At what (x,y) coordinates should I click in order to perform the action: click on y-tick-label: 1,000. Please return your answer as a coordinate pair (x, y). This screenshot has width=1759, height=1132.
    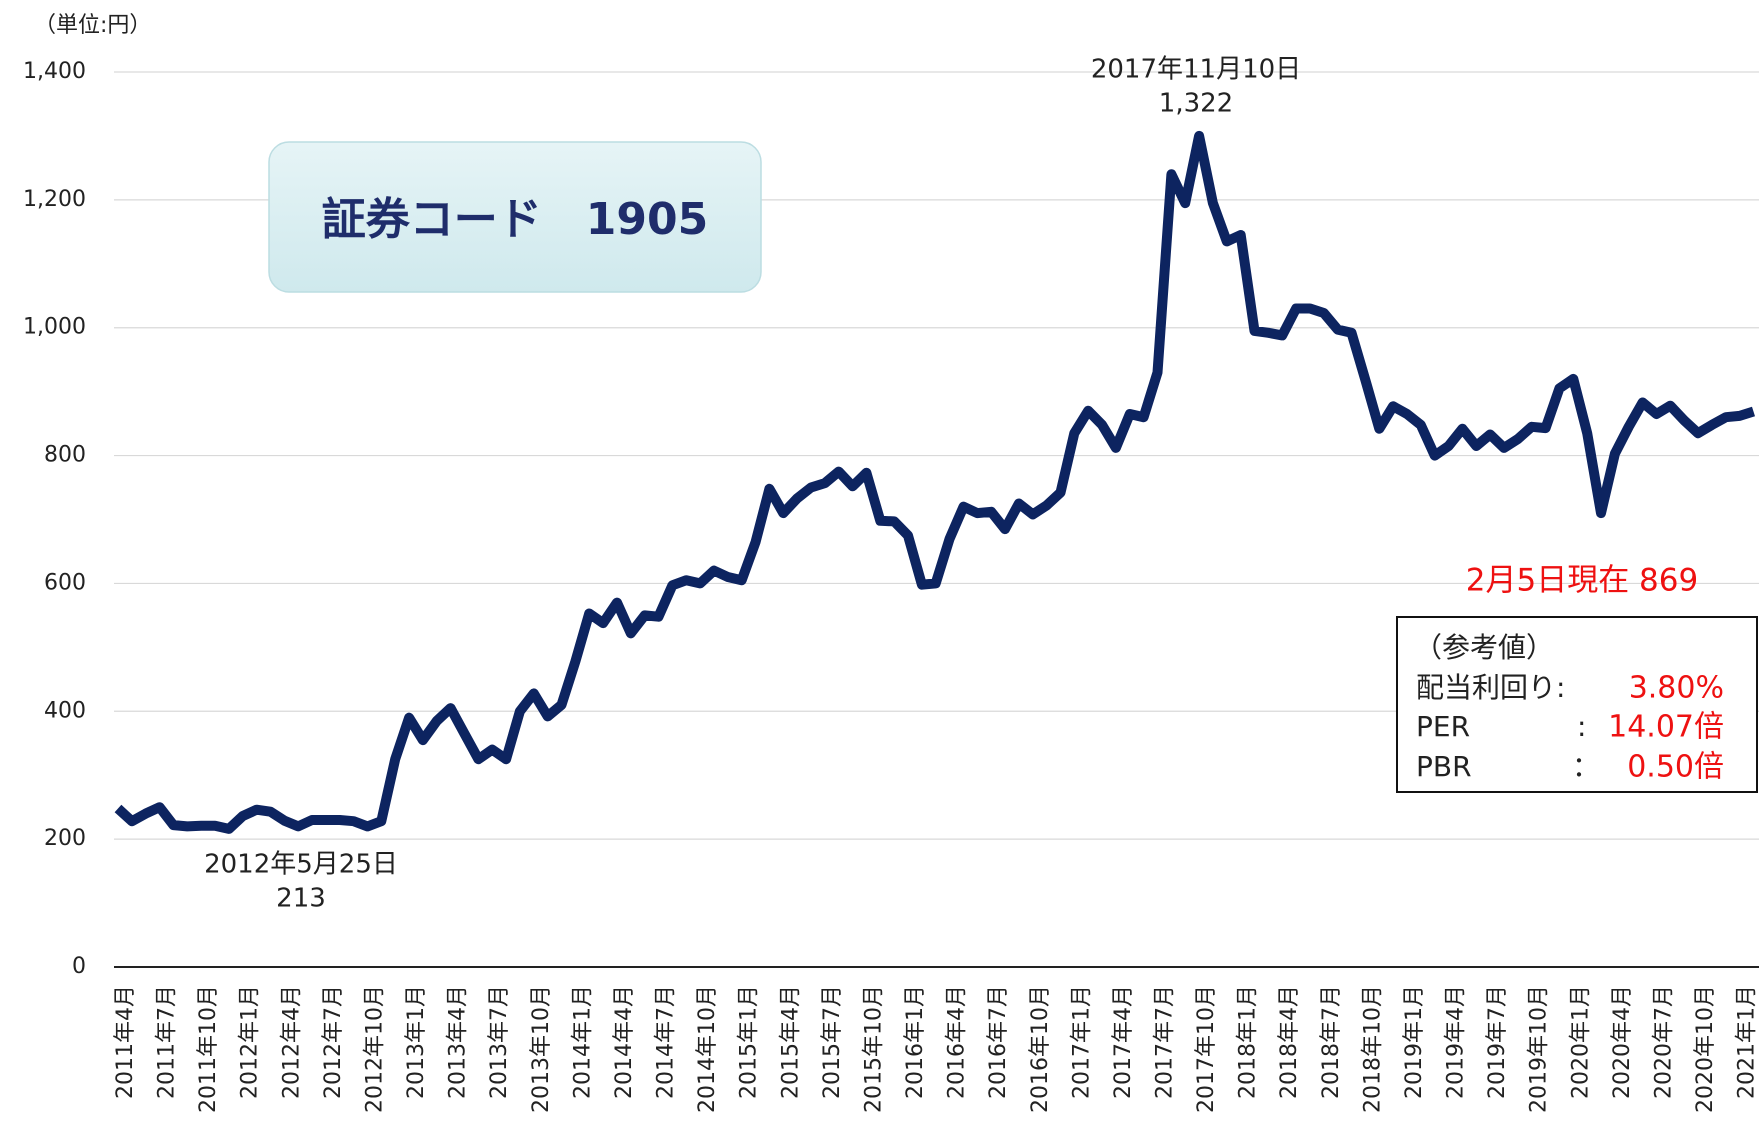
    Looking at the image, I should click on (54, 327).